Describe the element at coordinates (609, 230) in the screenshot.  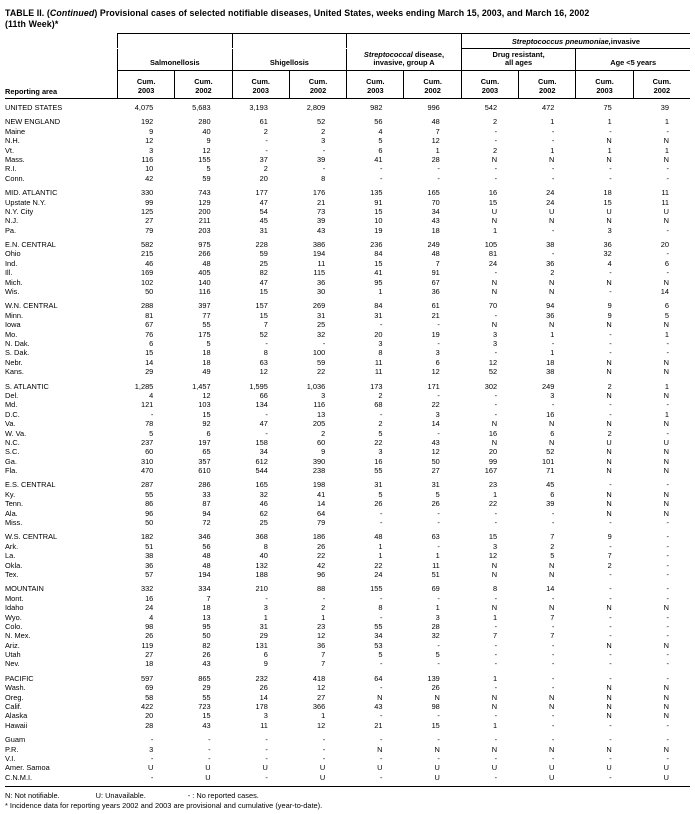
I see `value-cell: 3` at that location.